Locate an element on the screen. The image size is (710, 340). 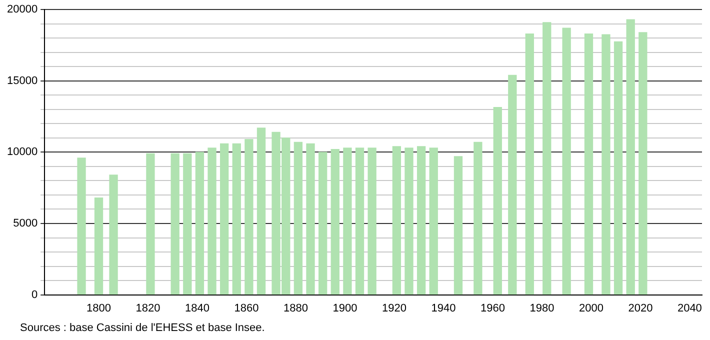
x-tick-label: 1920 is located at coordinates (394, 308).